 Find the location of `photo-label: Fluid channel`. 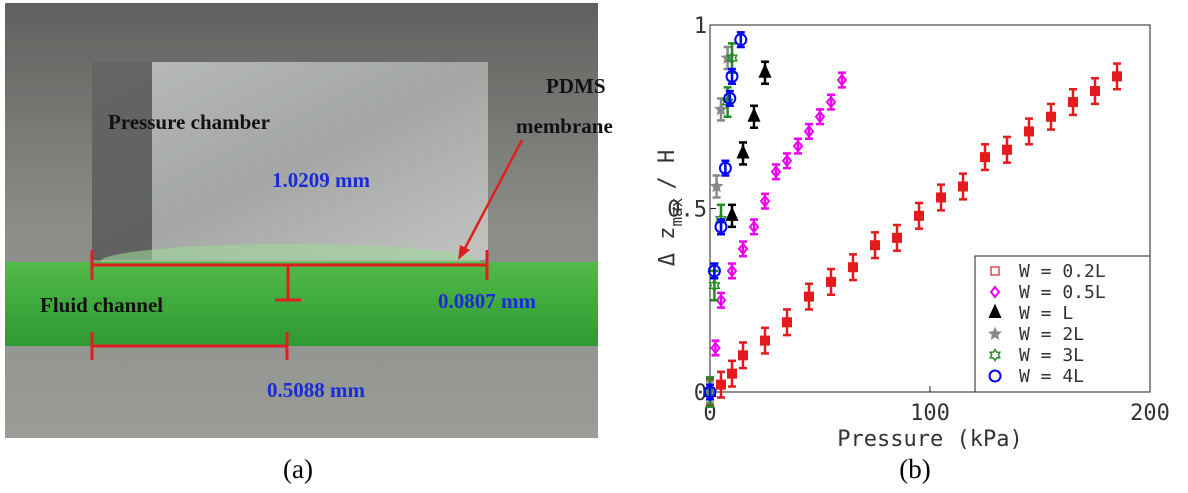

photo-label: Fluid channel is located at coordinates (101, 305).